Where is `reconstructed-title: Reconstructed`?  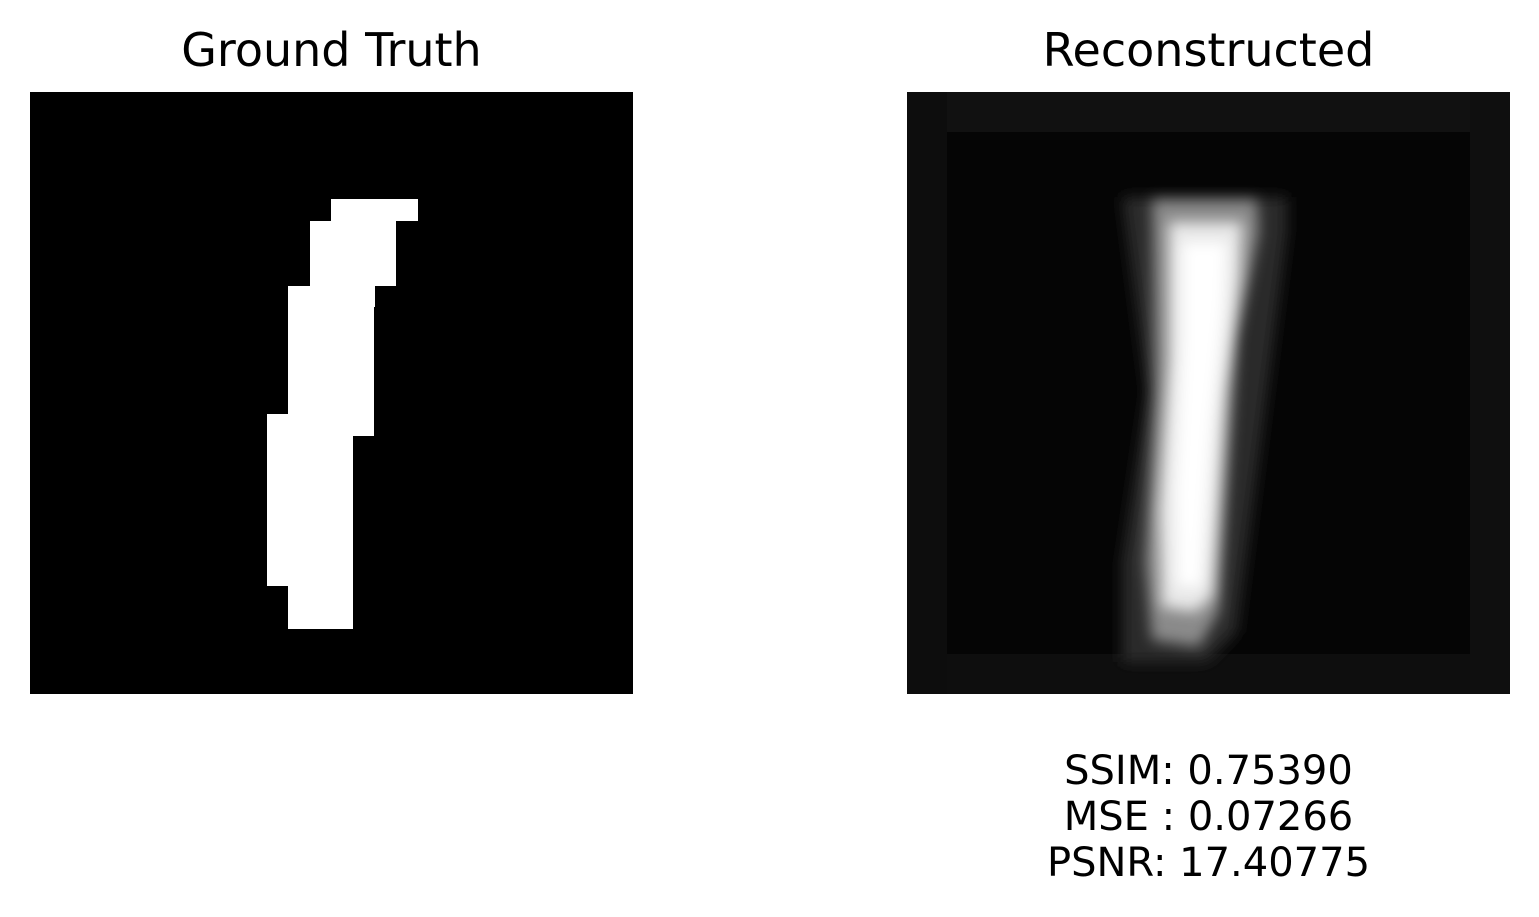 reconstructed-title: Reconstructed is located at coordinates (1208, 50).